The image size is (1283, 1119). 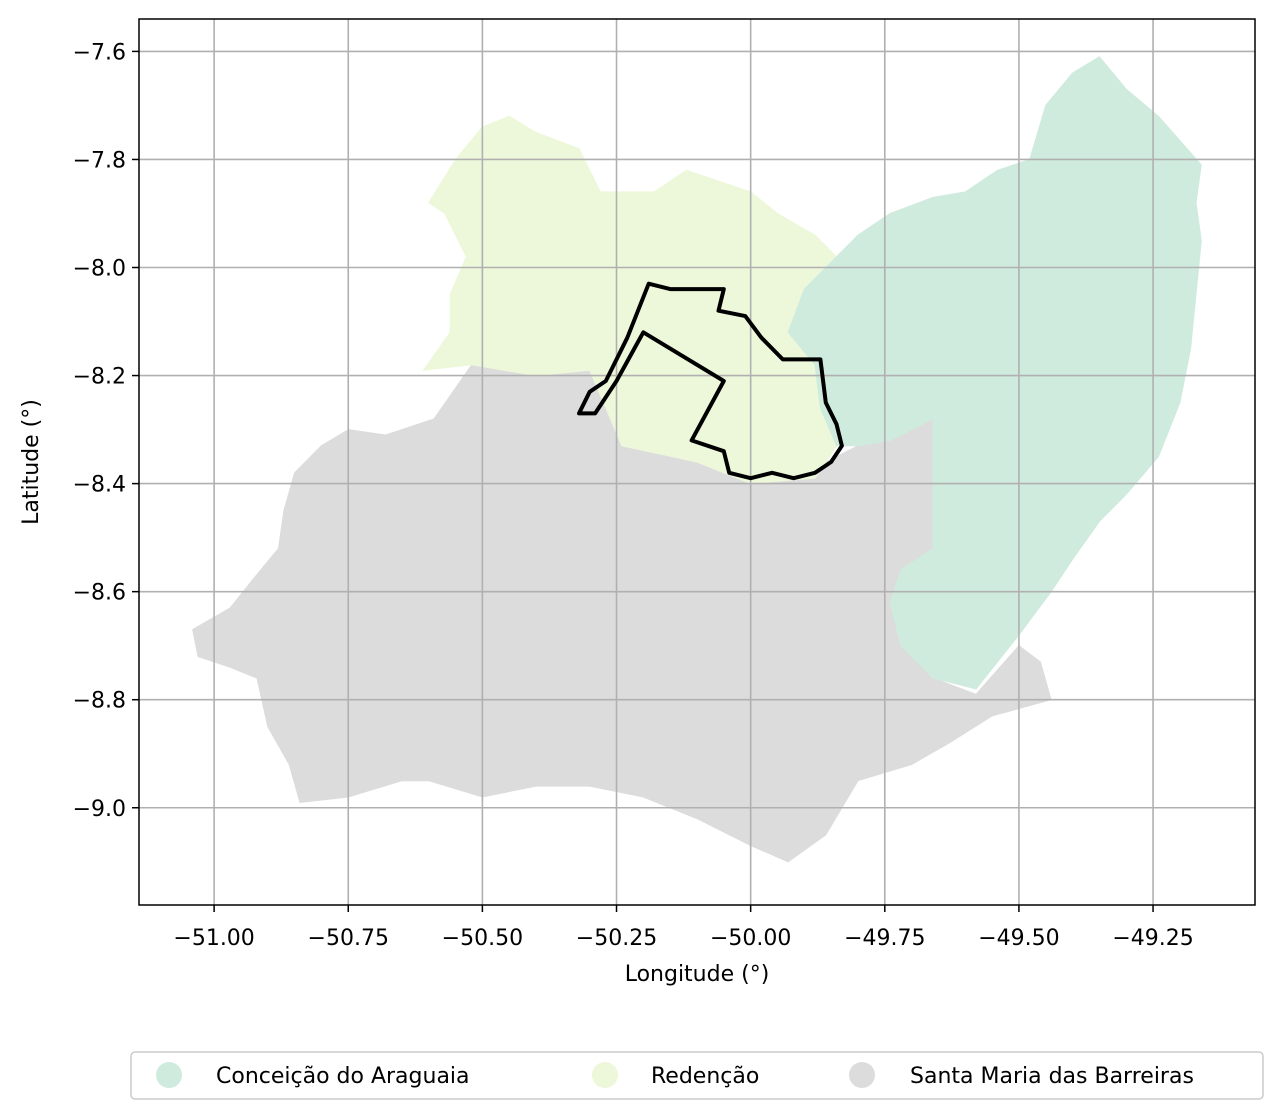 I want to click on x-tick-label: −50.75, so click(x=348, y=938).